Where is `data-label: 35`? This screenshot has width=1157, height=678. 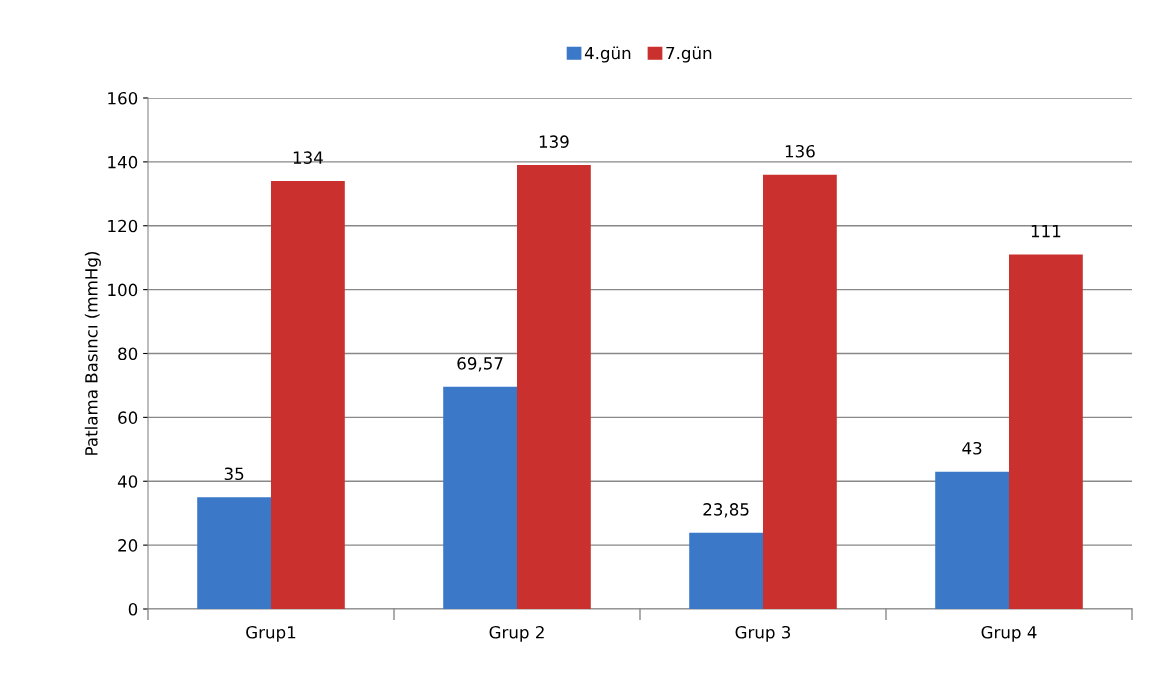
data-label: 35 is located at coordinates (234, 474).